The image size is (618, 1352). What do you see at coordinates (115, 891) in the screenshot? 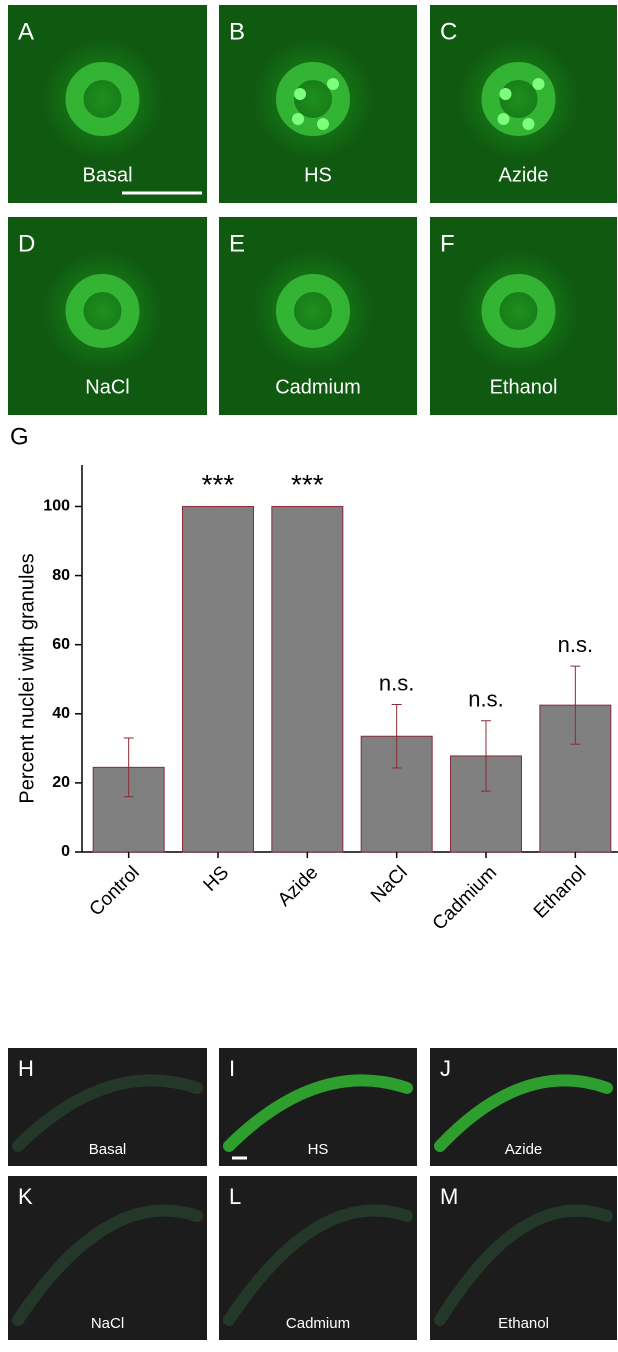
I see `x-tick-label: Control` at bounding box center [115, 891].